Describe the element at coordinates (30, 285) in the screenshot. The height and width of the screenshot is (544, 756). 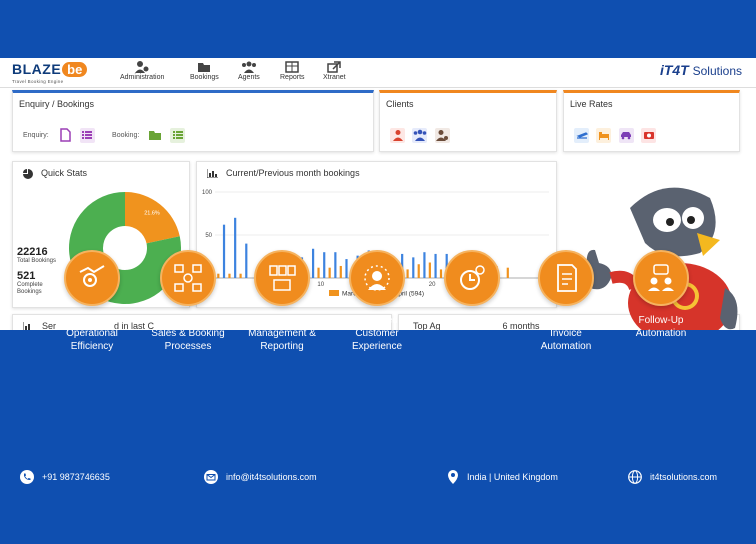
I see `complete-bookings-label: Complete` at that location.